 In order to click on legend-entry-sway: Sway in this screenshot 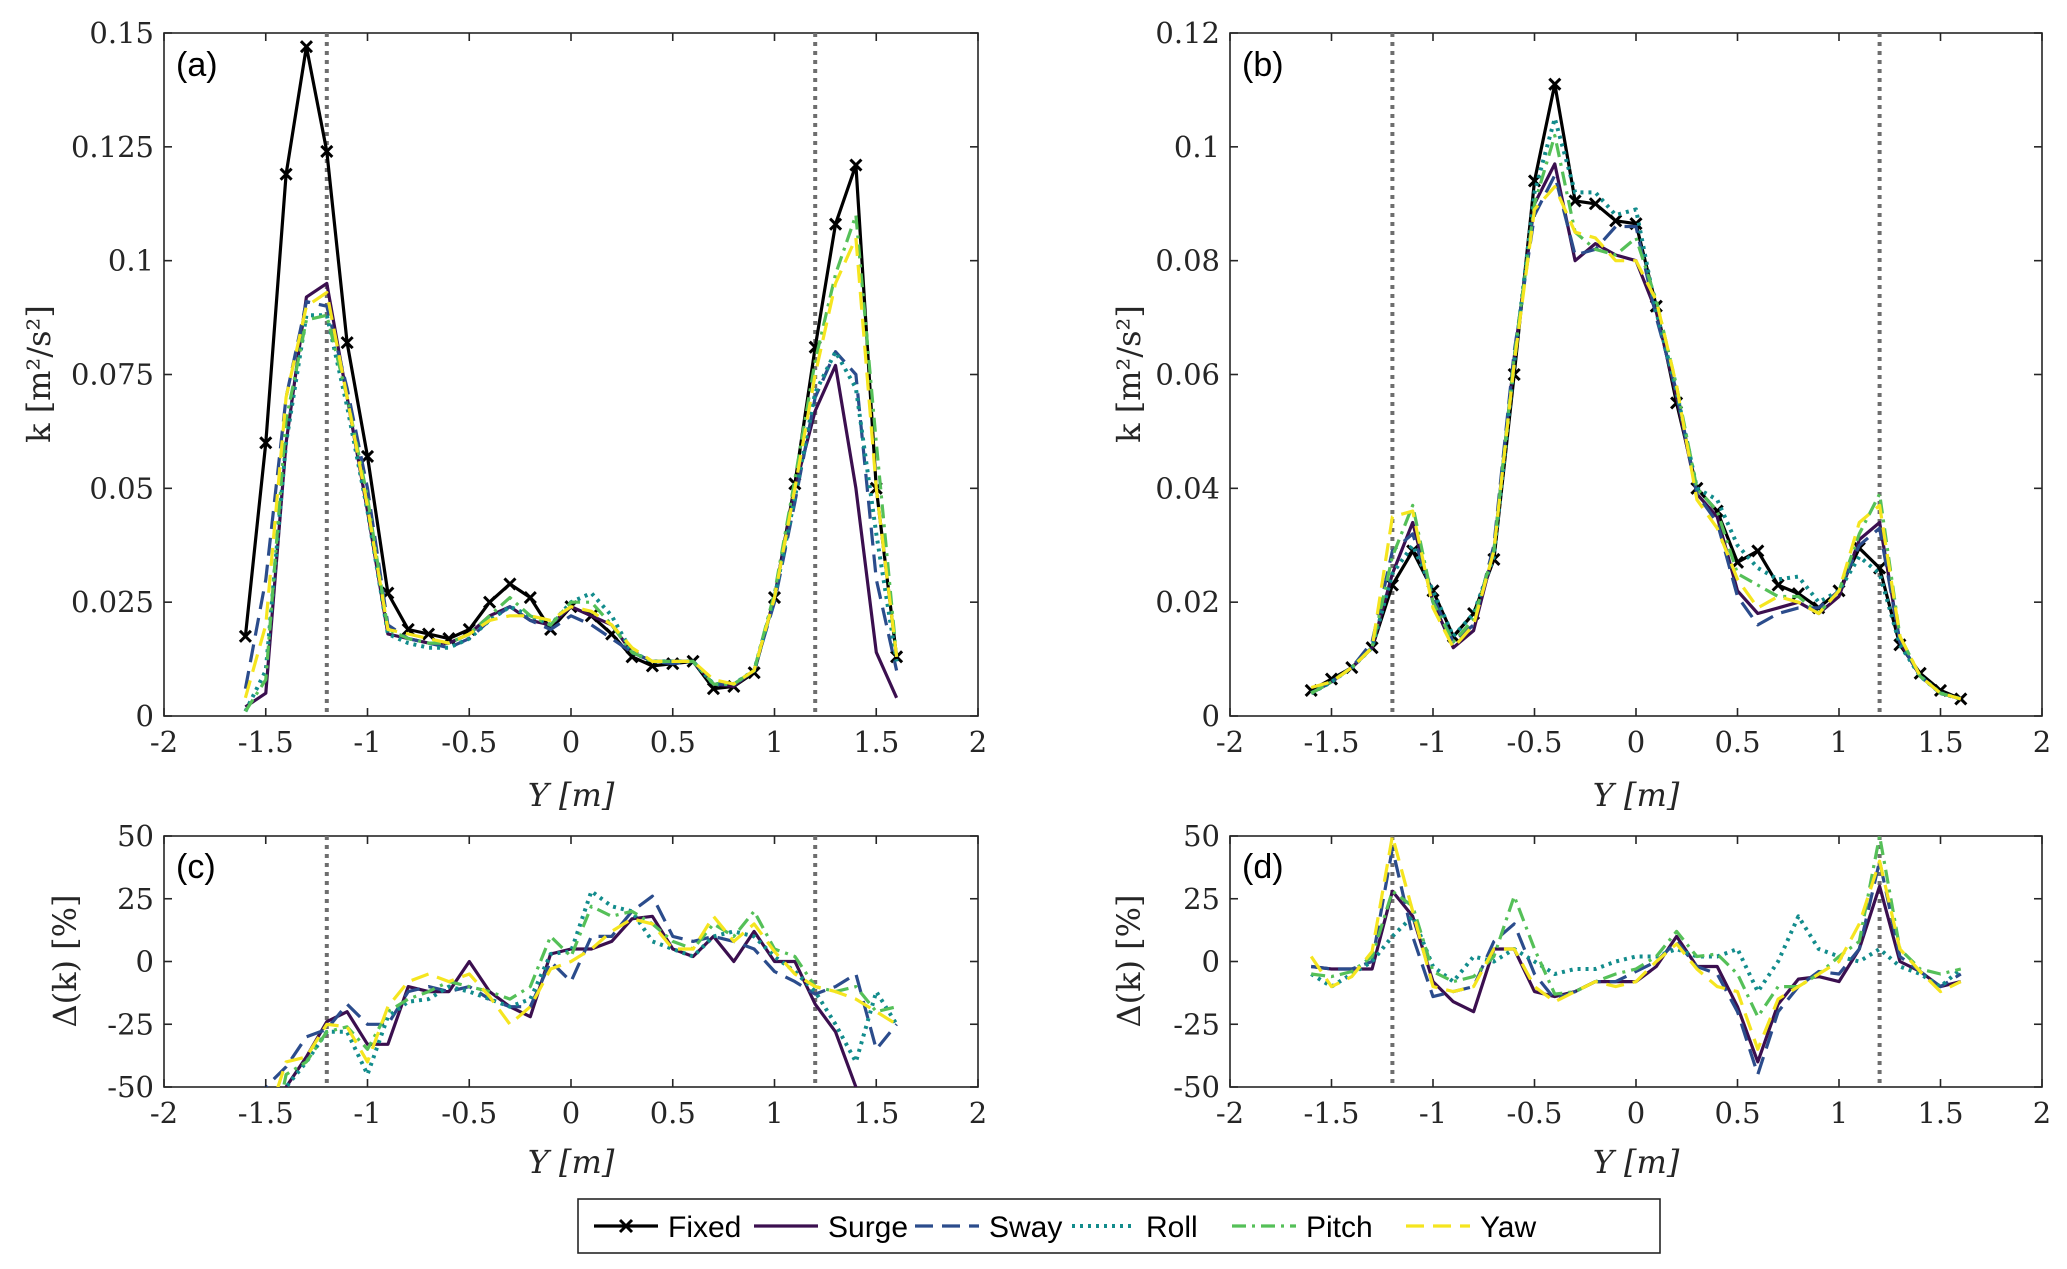, I will do `click(988, 1227)`.